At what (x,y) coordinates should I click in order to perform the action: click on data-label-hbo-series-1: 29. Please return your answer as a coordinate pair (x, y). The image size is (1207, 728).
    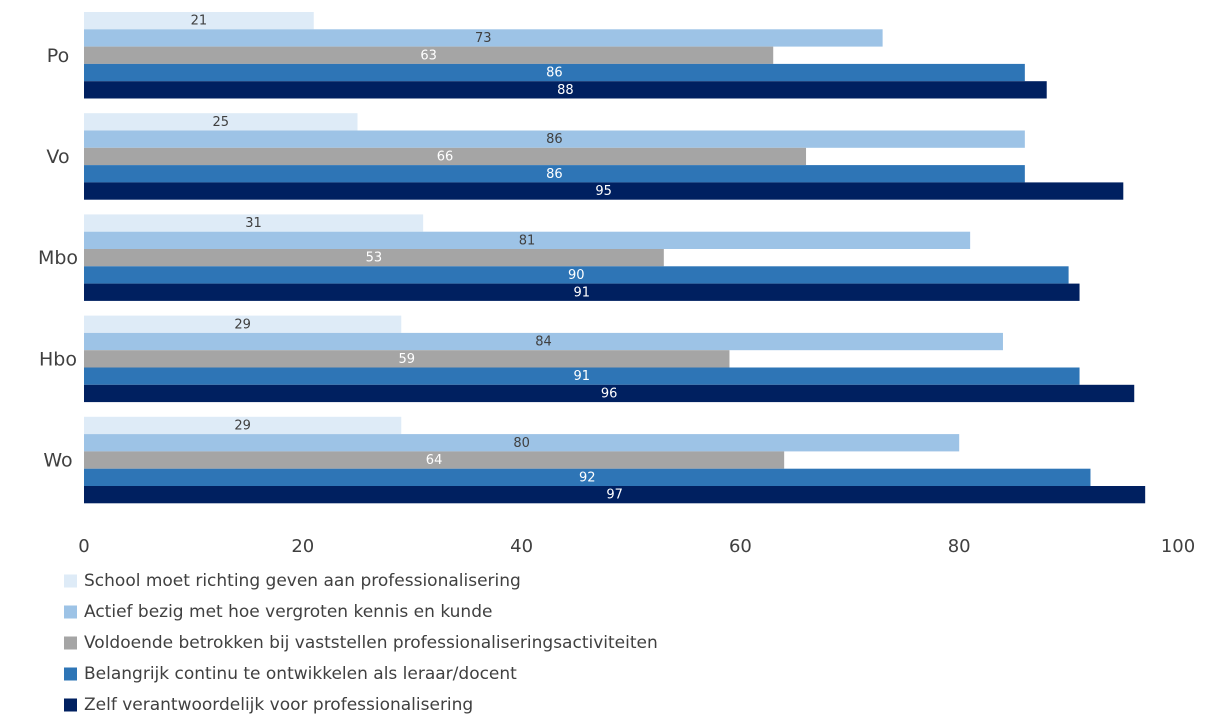
    Looking at the image, I should click on (242, 324).